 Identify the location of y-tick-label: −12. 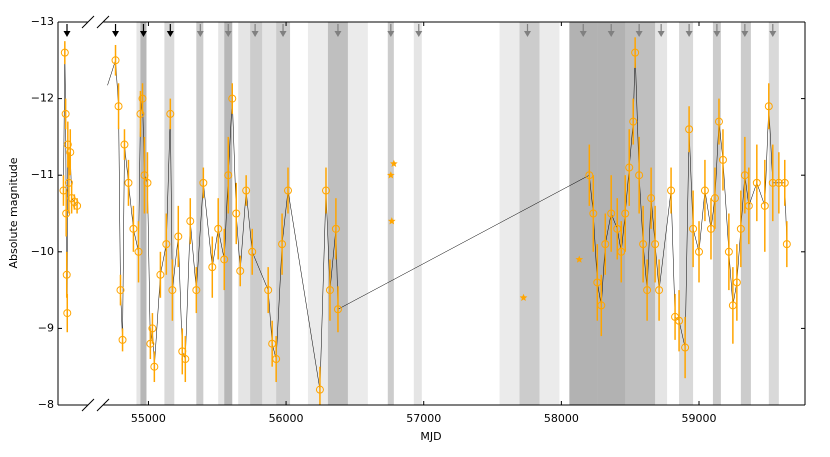
(42, 98).